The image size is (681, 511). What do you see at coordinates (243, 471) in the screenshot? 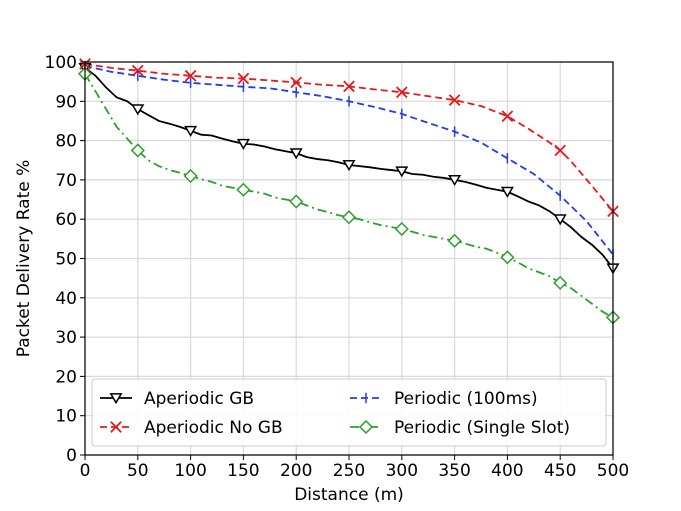
I see `x-tick-label: 150` at bounding box center [243, 471].